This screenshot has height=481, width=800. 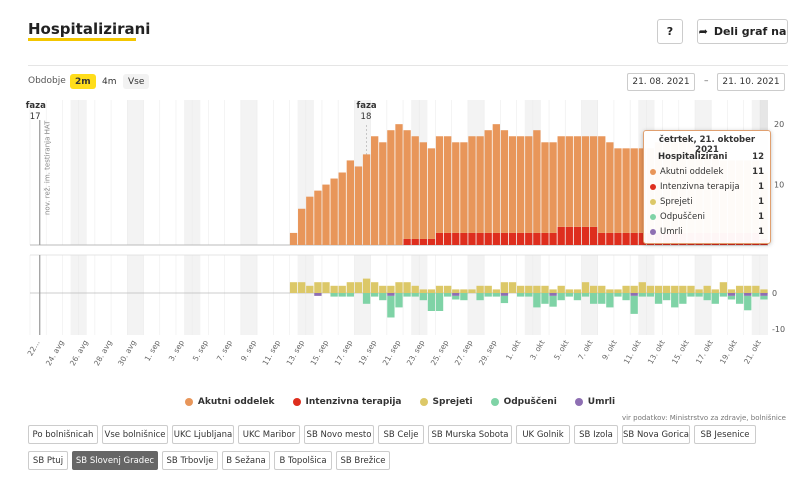 I want to click on legend-item: Sprejeti, so click(x=446, y=402).